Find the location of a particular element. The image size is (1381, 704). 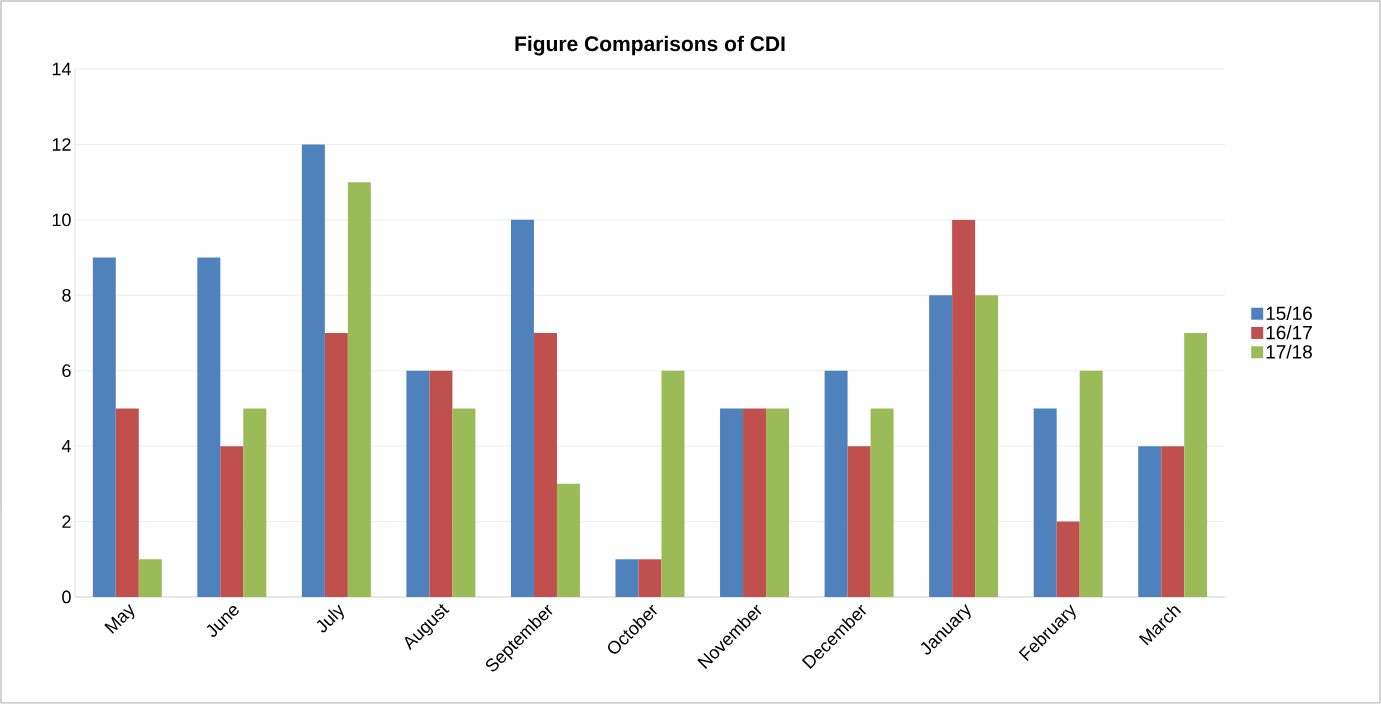

chart-title: Figure Comparisons of CDI is located at coordinates (650, 45).